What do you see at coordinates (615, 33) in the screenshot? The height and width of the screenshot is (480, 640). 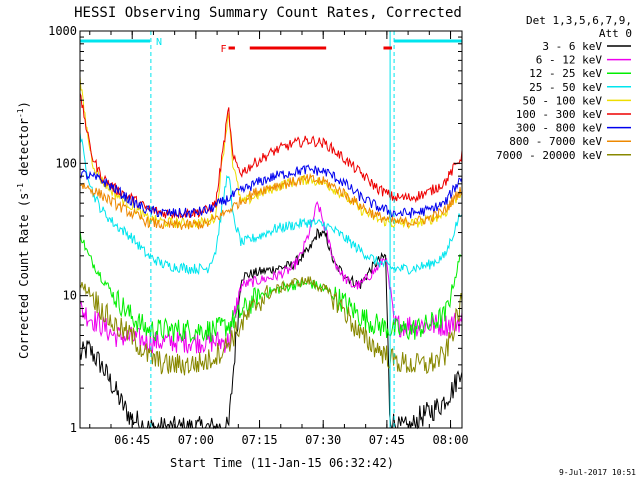 I see `legend-header: Att 0` at bounding box center [615, 33].